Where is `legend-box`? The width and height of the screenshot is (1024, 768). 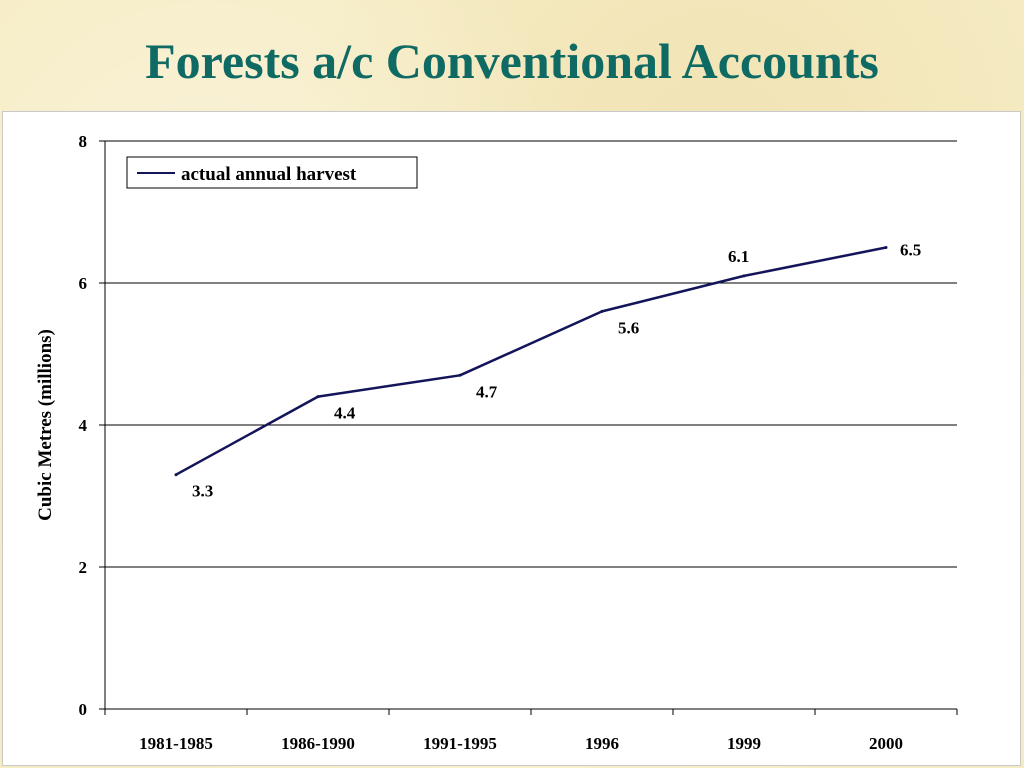 legend-box is located at coordinates (272, 172).